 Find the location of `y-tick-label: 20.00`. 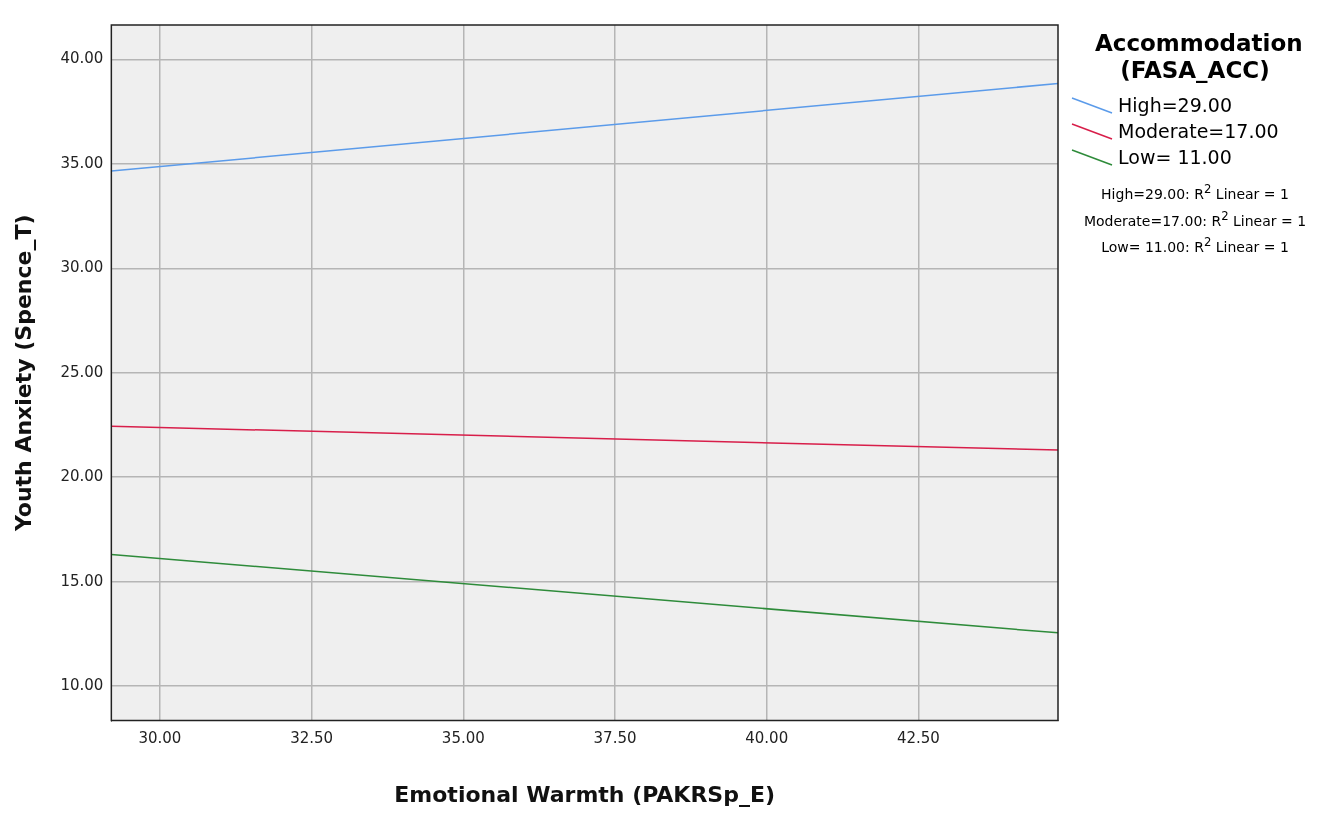

y-tick-label: 20.00 is located at coordinates (82, 476).